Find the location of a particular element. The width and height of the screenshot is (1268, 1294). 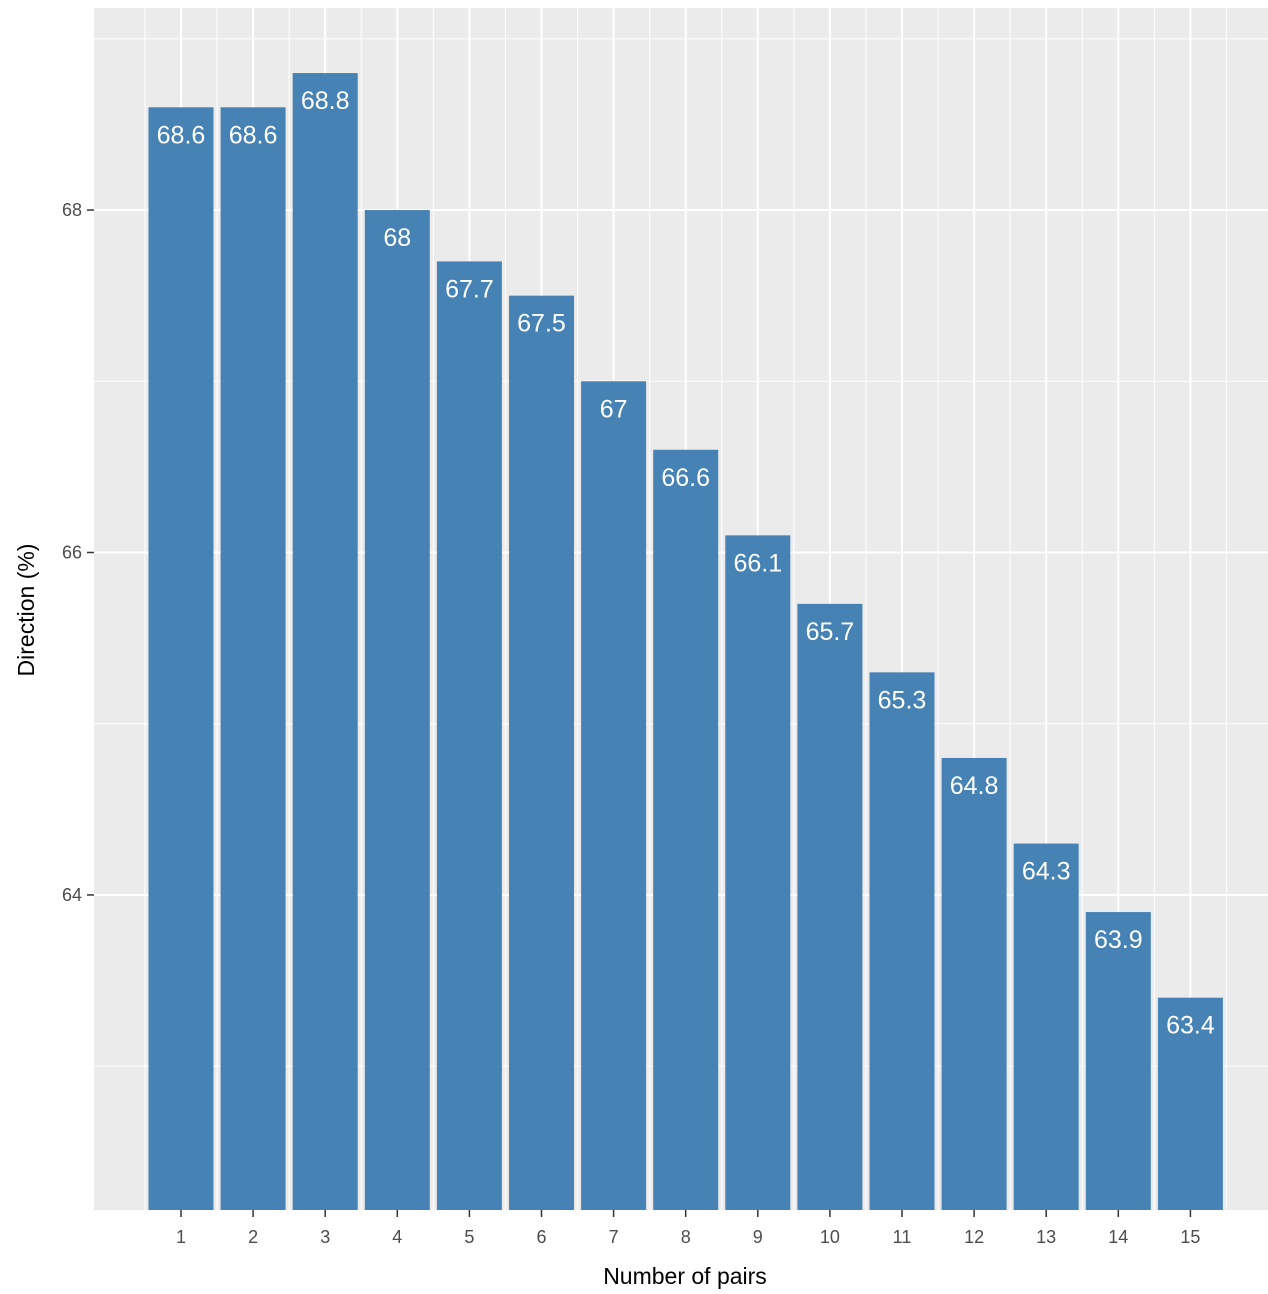

x-axis: 1 2 3 4 5 6 7 8 9 10 11 12 13 14 15 is located at coordinates (688, 1228).